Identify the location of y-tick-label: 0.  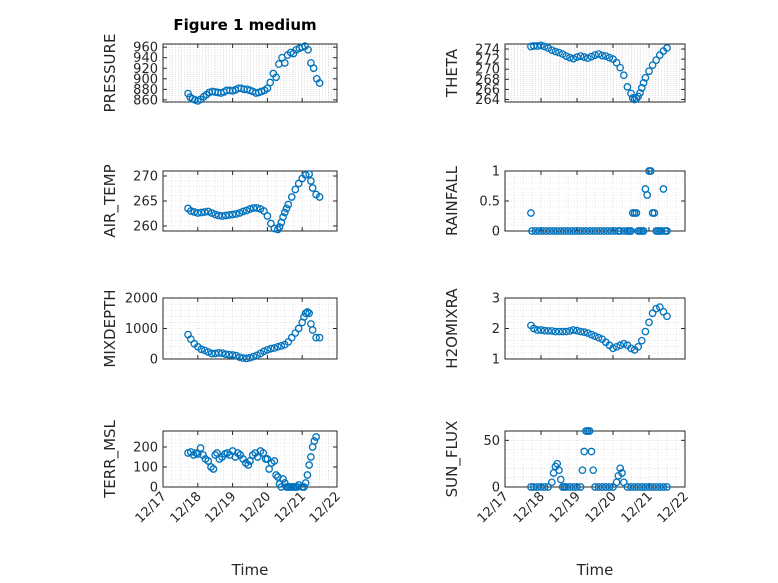
(154, 360).